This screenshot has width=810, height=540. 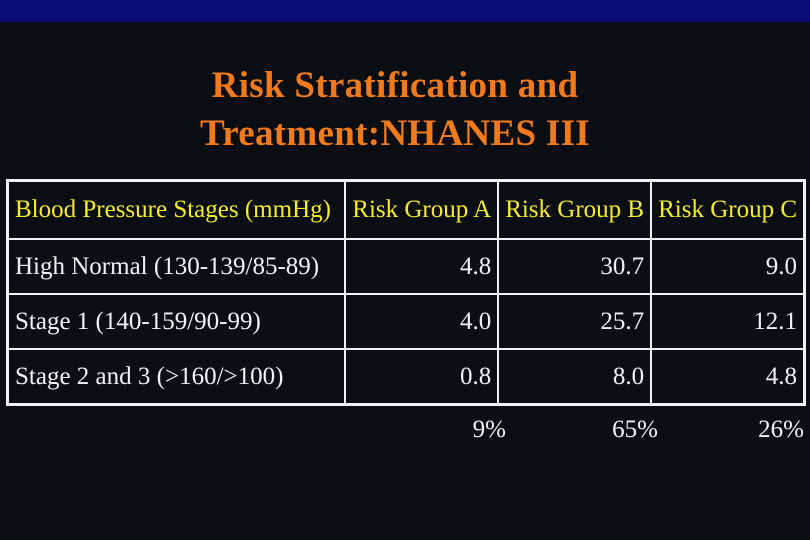 What do you see at coordinates (395, 133) in the screenshot?
I see `title-line-2: Treatment:NHANES III` at bounding box center [395, 133].